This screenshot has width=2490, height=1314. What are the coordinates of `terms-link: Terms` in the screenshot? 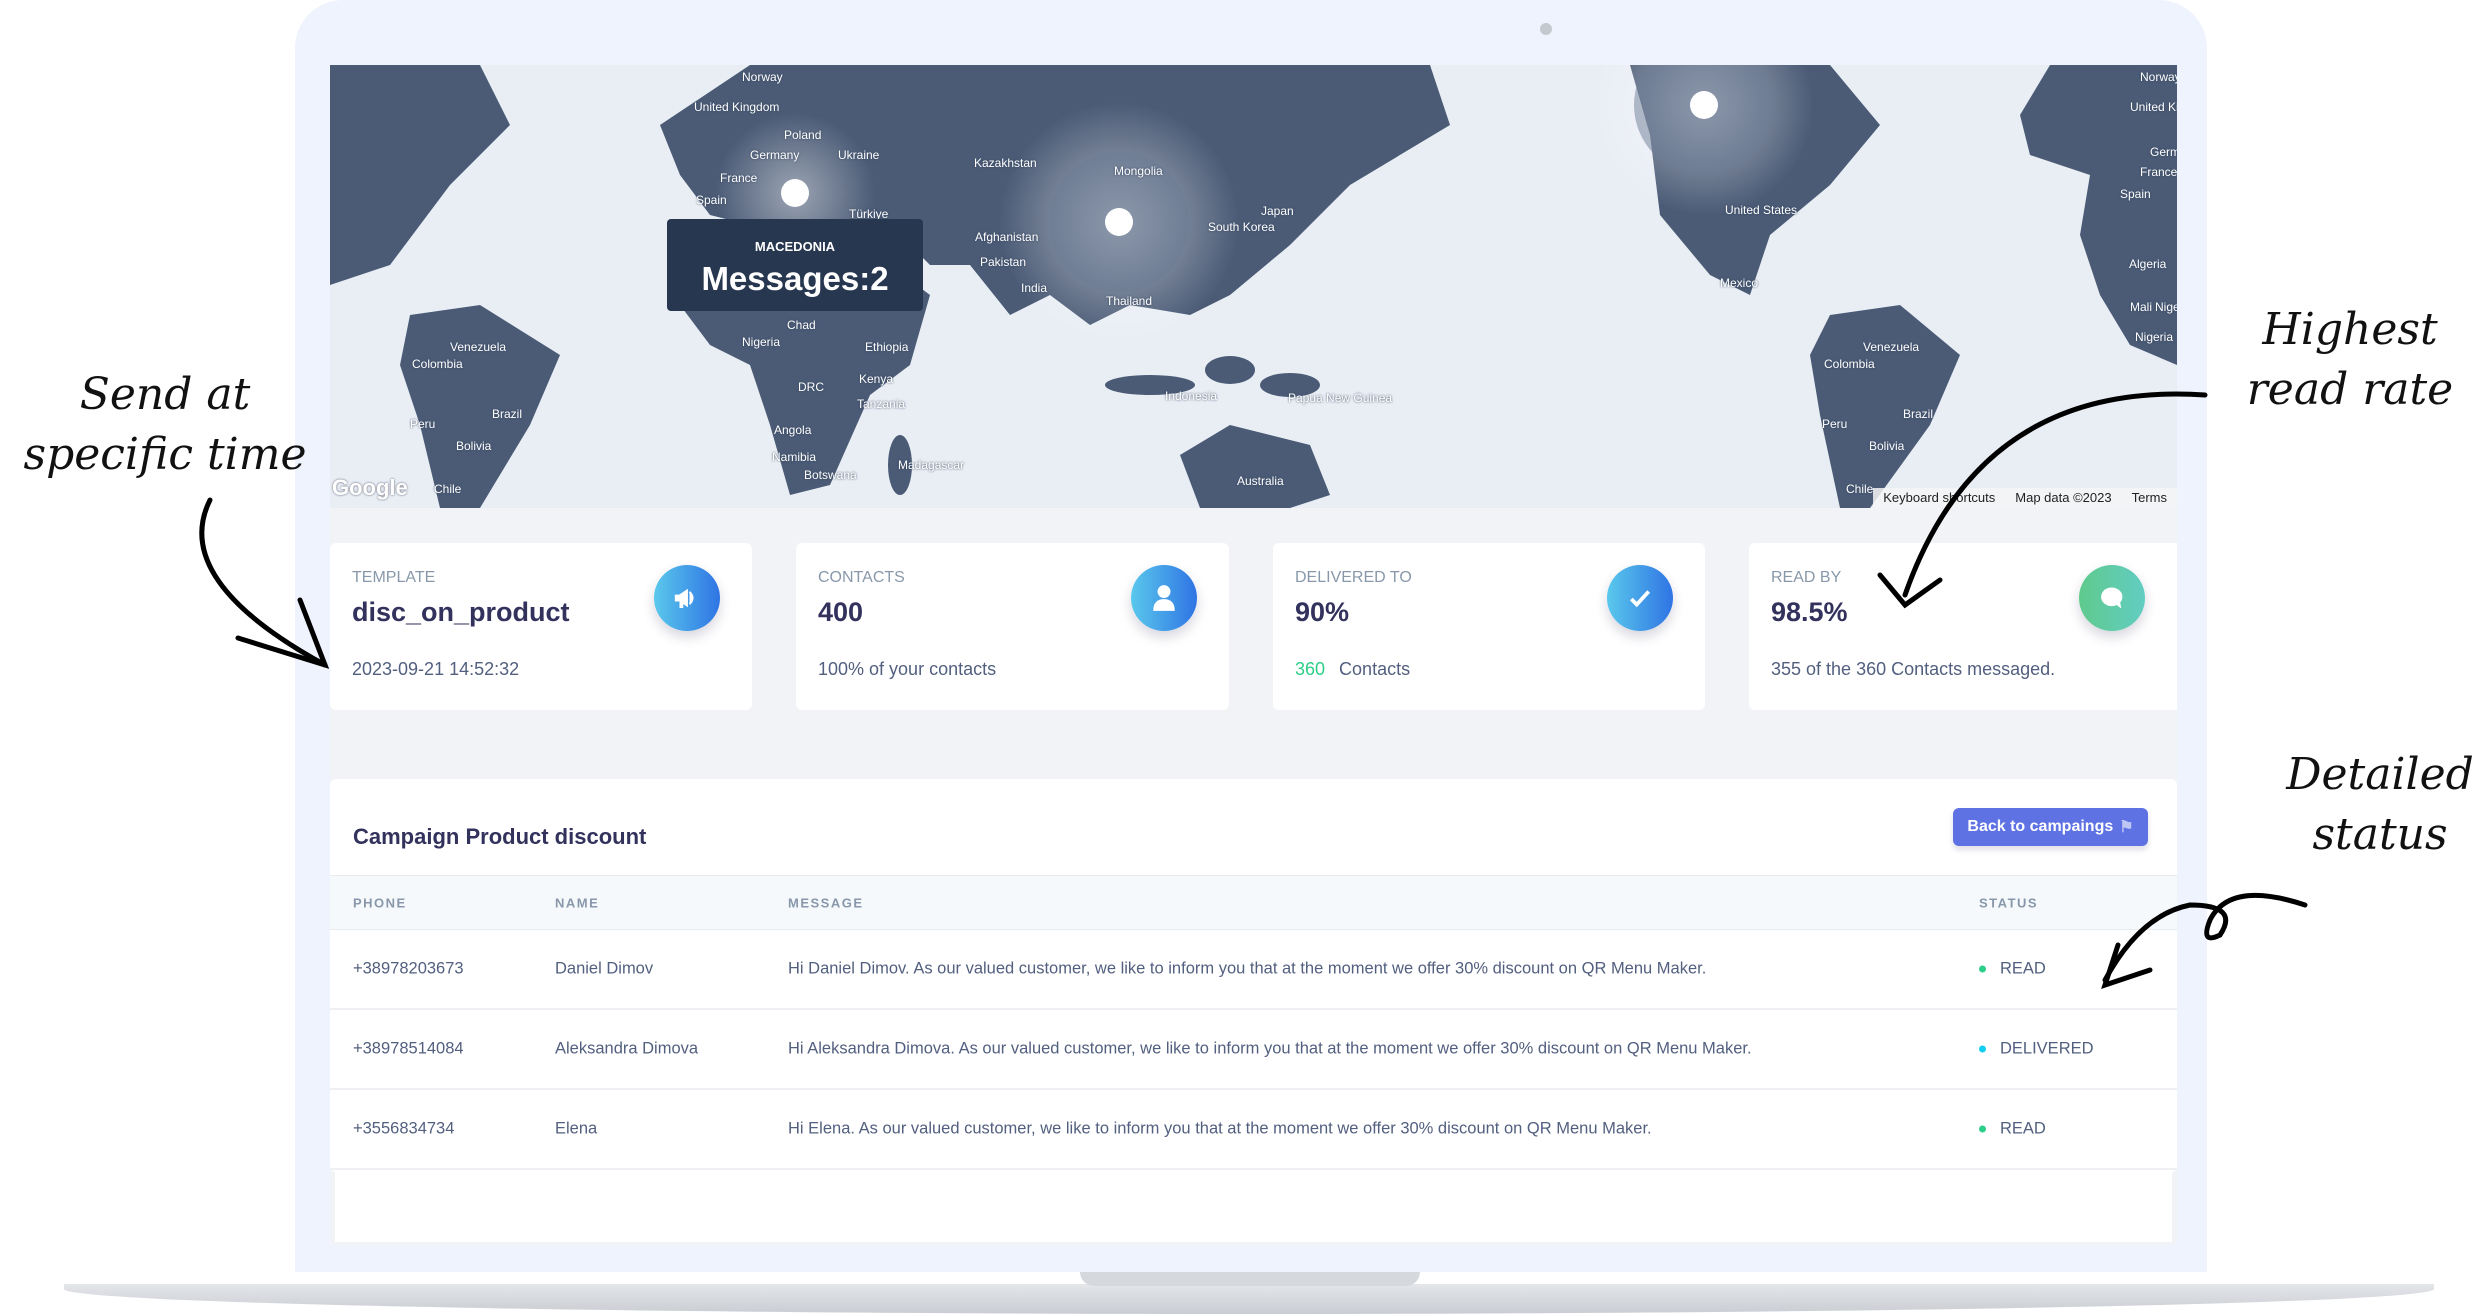 It's located at (2149, 498).